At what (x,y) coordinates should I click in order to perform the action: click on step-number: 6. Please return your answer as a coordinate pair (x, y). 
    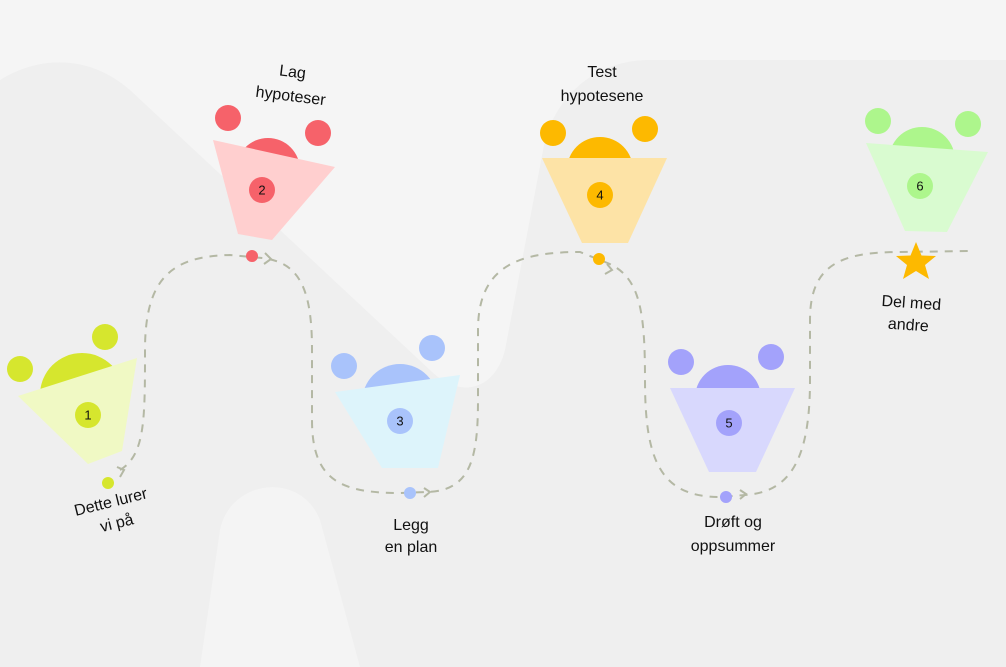
    Looking at the image, I should click on (919, 186).